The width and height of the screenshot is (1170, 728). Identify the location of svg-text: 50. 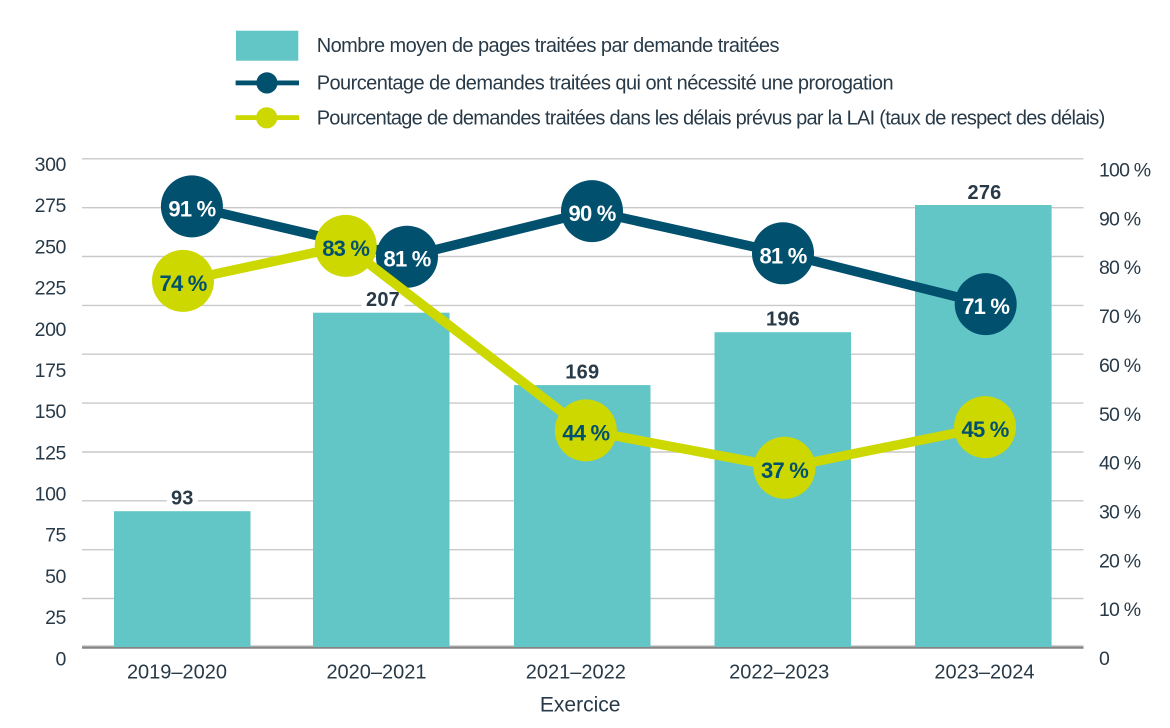
(55, 577).